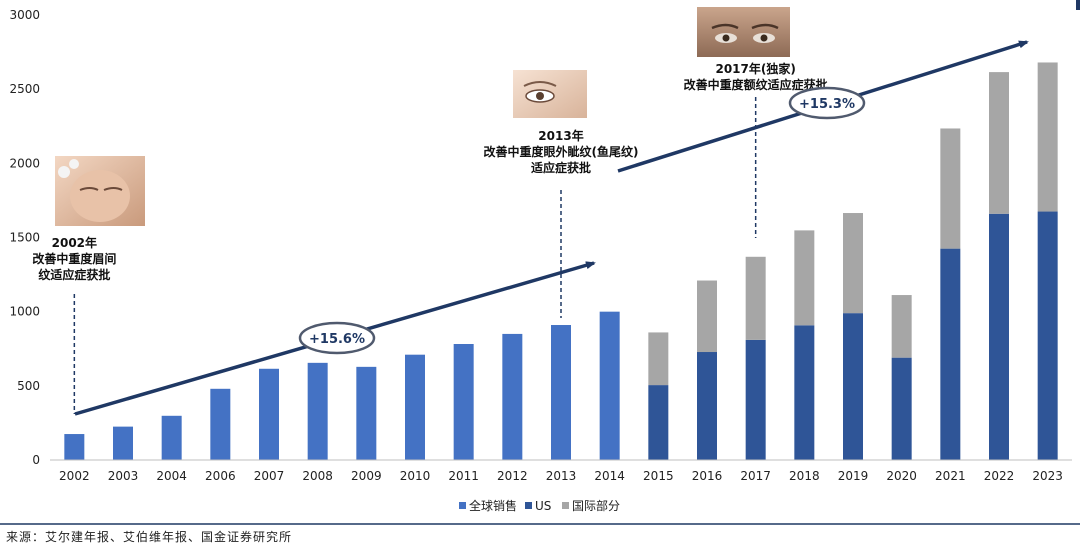  Describe the element at coordinates (24, 15) in the screenshot. I see `y-tick-label: 3000` at that location.